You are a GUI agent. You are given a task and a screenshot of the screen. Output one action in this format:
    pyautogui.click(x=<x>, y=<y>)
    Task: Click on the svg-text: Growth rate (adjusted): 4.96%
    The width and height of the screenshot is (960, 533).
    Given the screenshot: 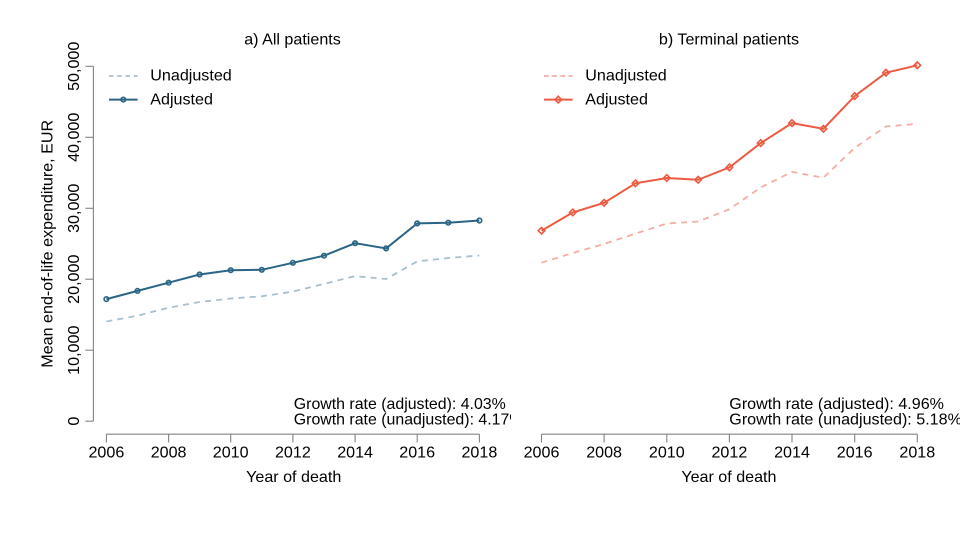 What is the action you would take?
    pyautogui.click(x=836, y=404)
    